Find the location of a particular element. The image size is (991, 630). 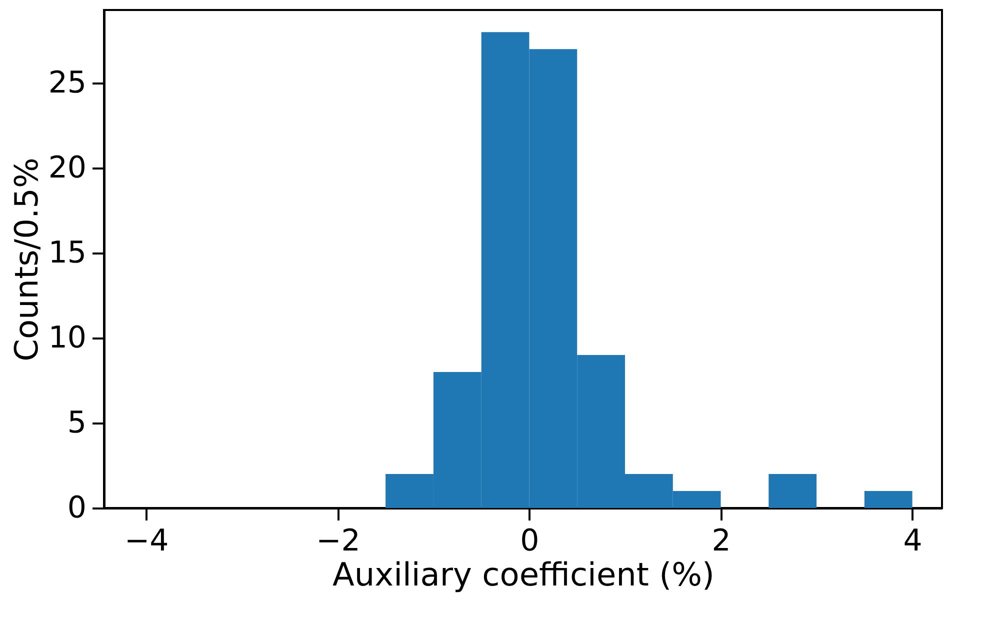

x-tick-label: 0 is located at coordinates (530, 541).